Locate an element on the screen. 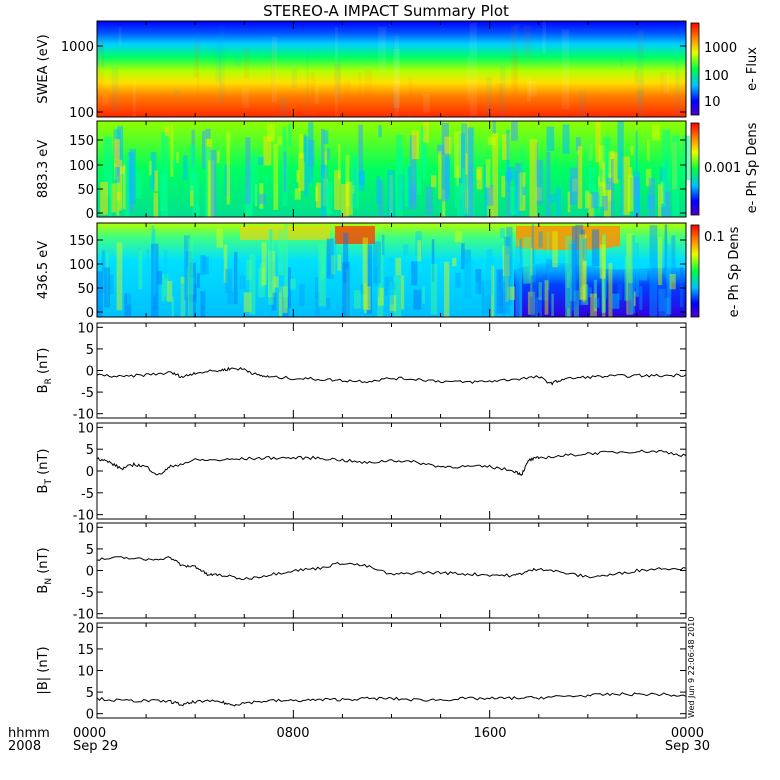 This screenshot has width=780, height=780. pad883-ytick-label: 100 is located at coordinates (81, 166).